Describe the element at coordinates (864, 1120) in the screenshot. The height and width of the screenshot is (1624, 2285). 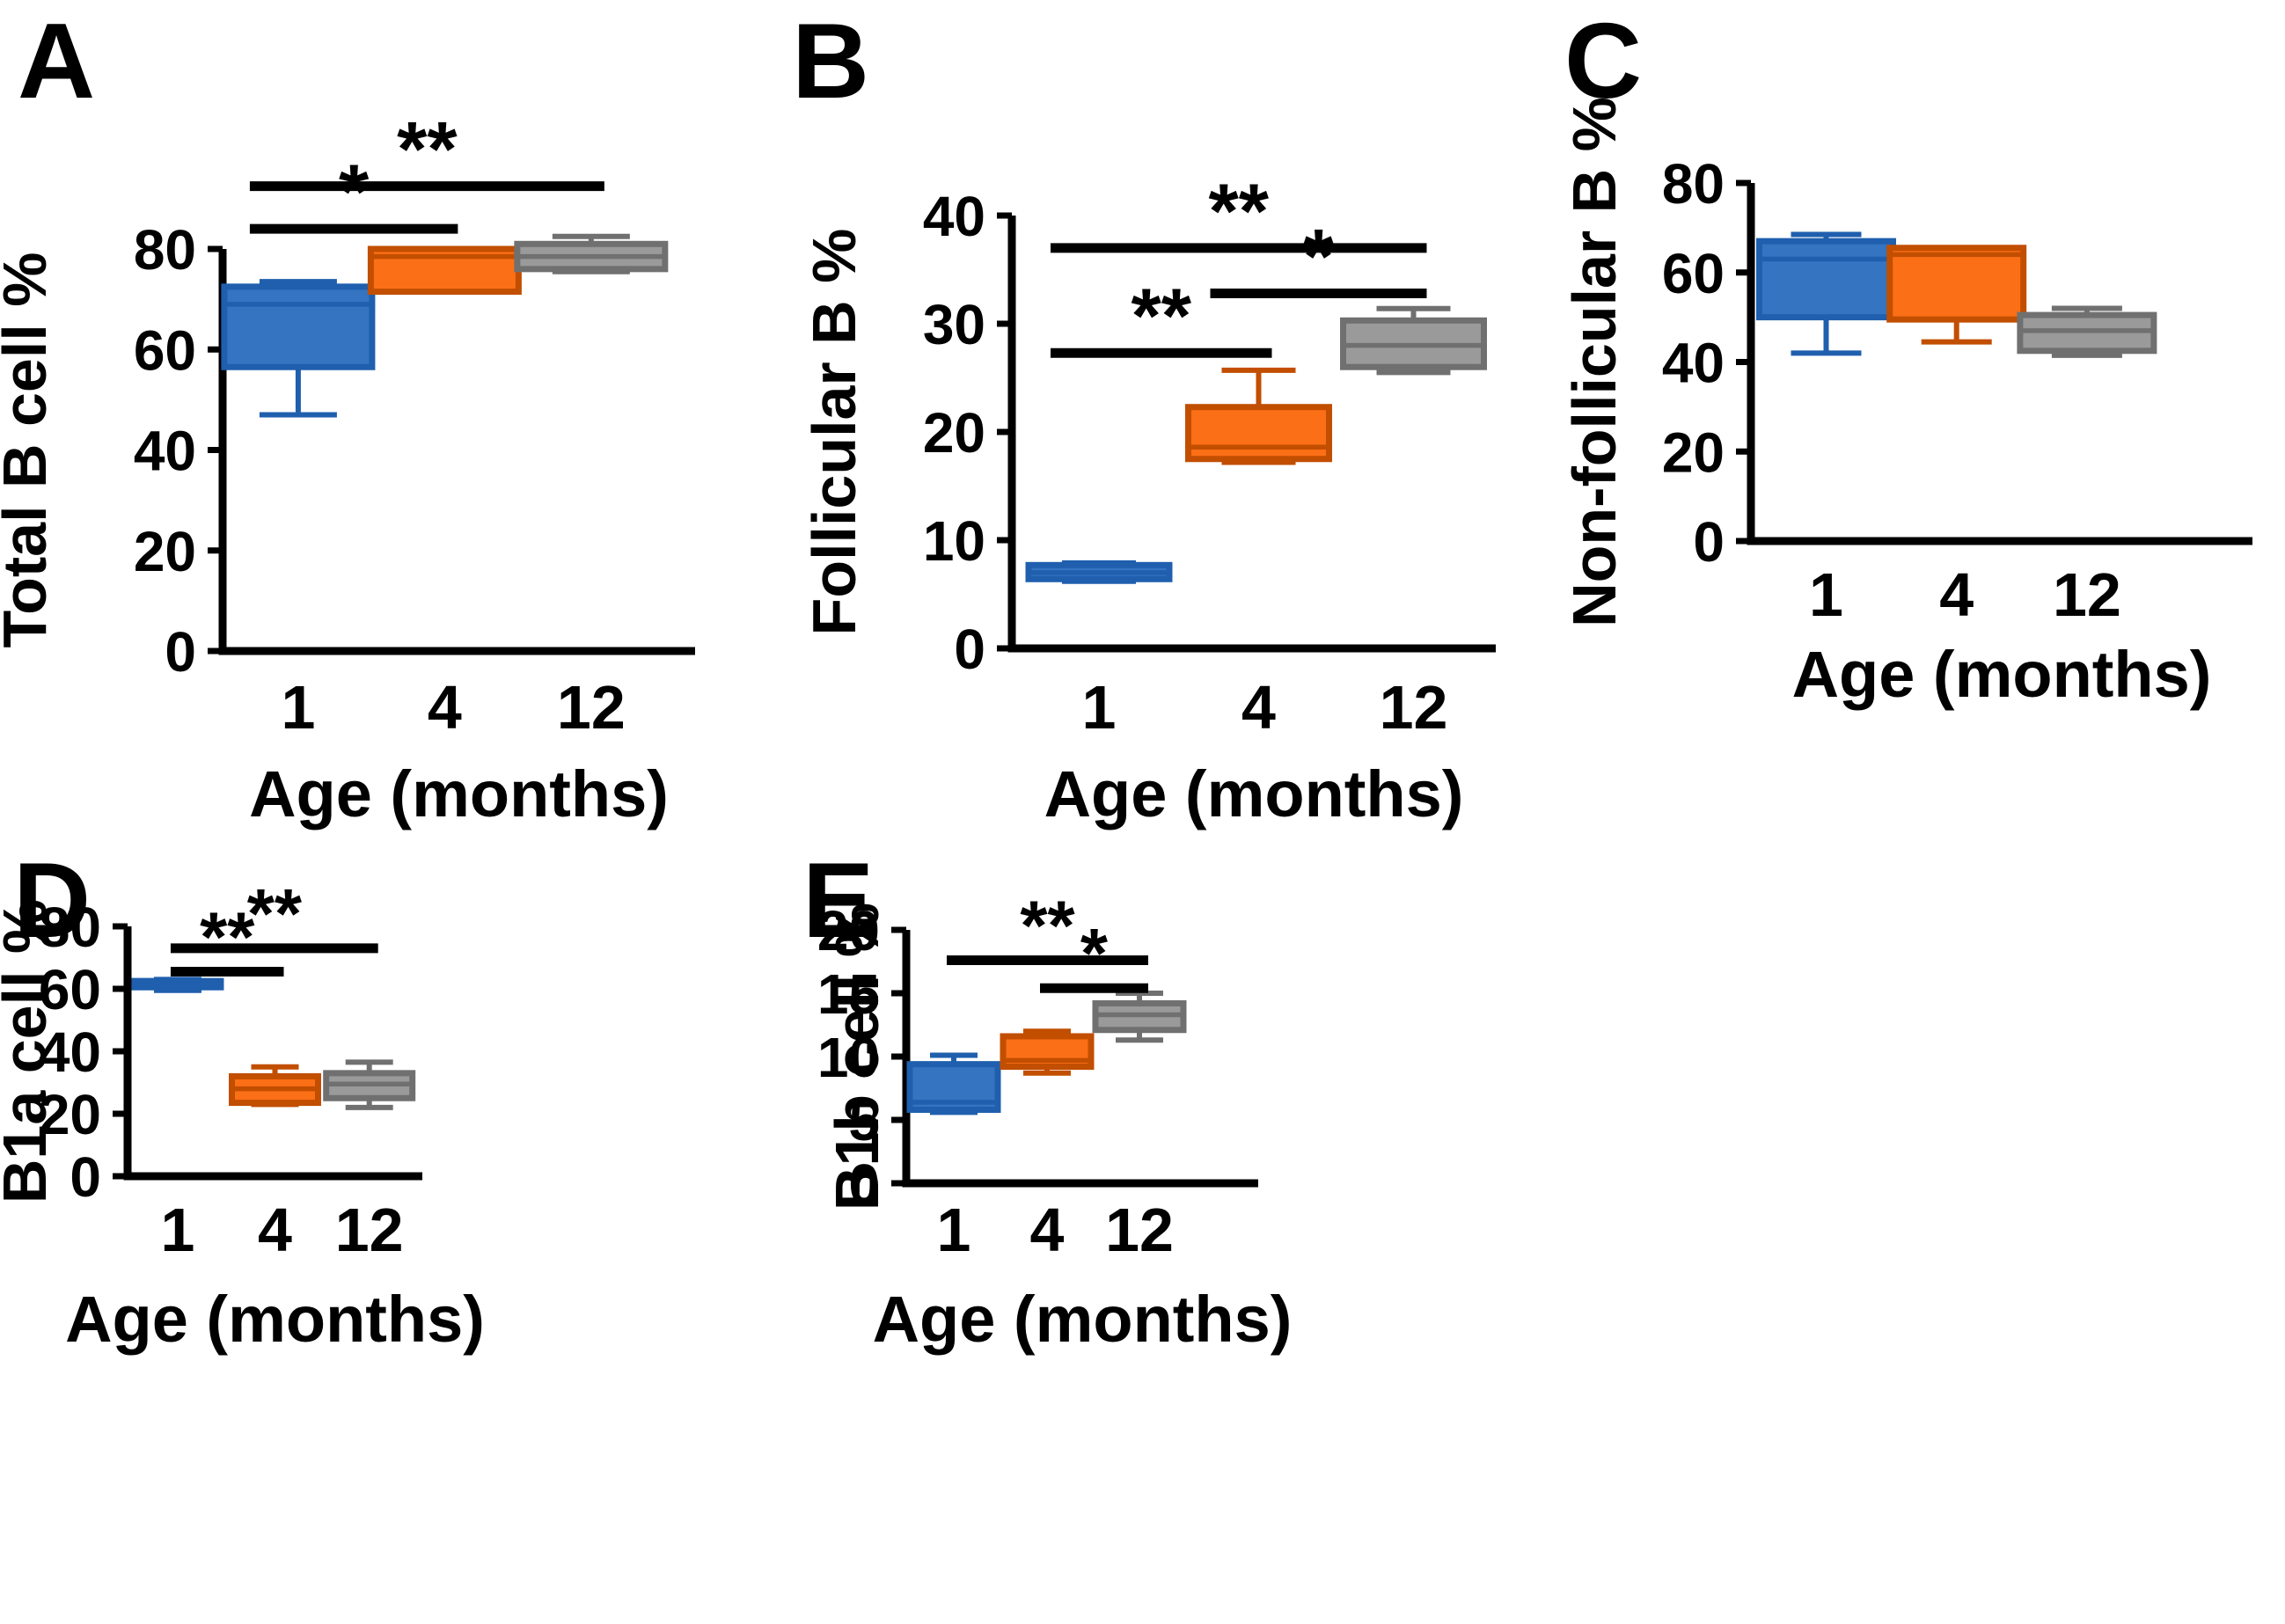
I see `y-tick-label: 5` at that location.